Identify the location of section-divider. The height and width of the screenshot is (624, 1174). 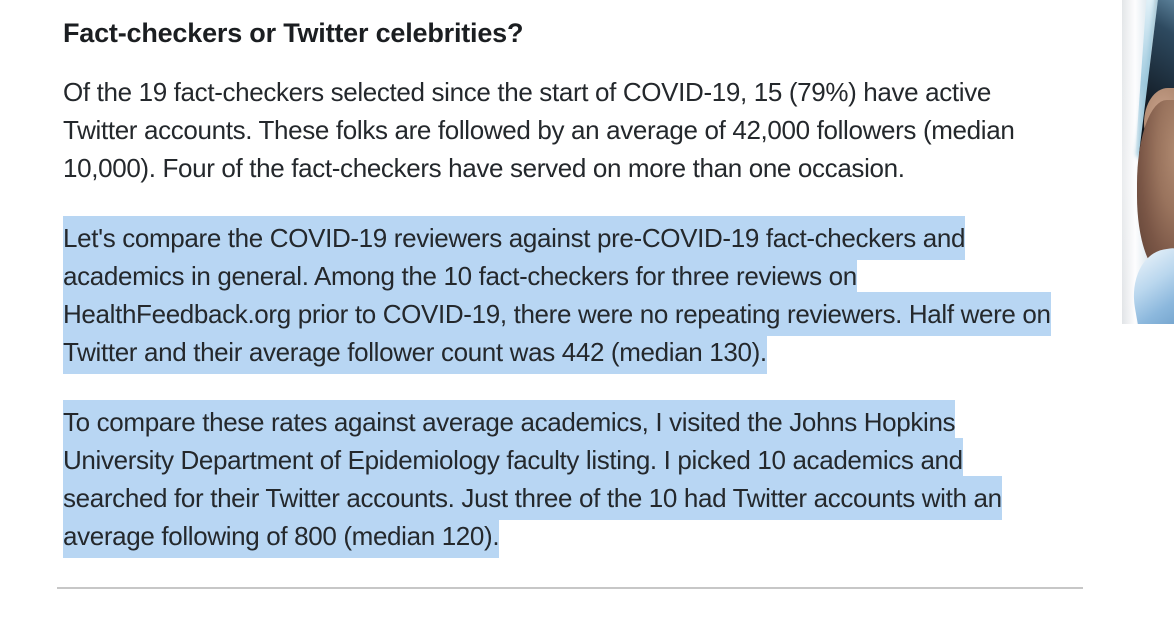
(570, 588).